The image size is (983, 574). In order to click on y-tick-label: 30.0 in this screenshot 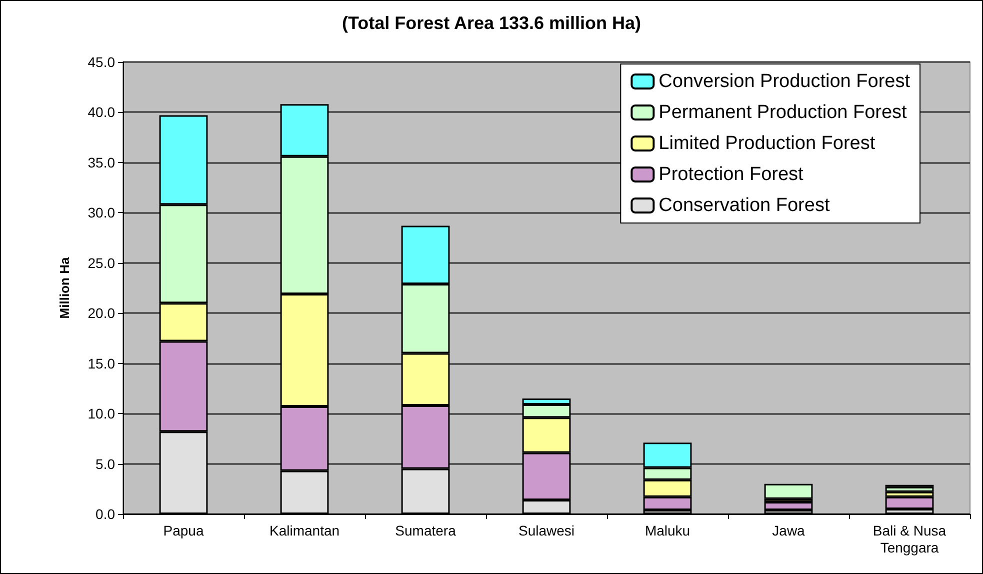, I will do `click(102, 212)`.